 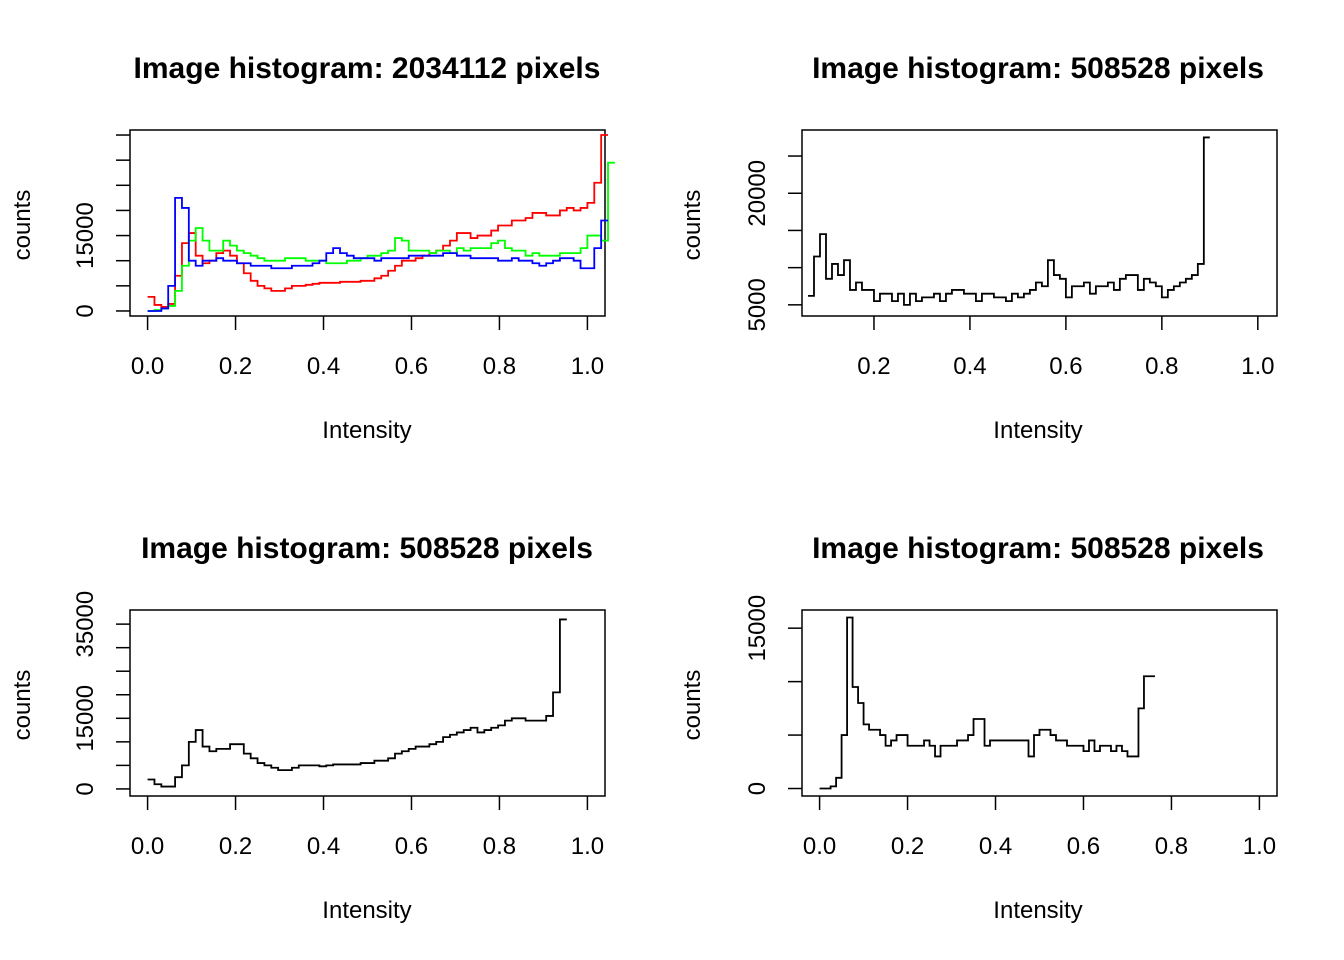 I want to click on panel-4-y-tick-label: 0, so click(x=757, y=788).